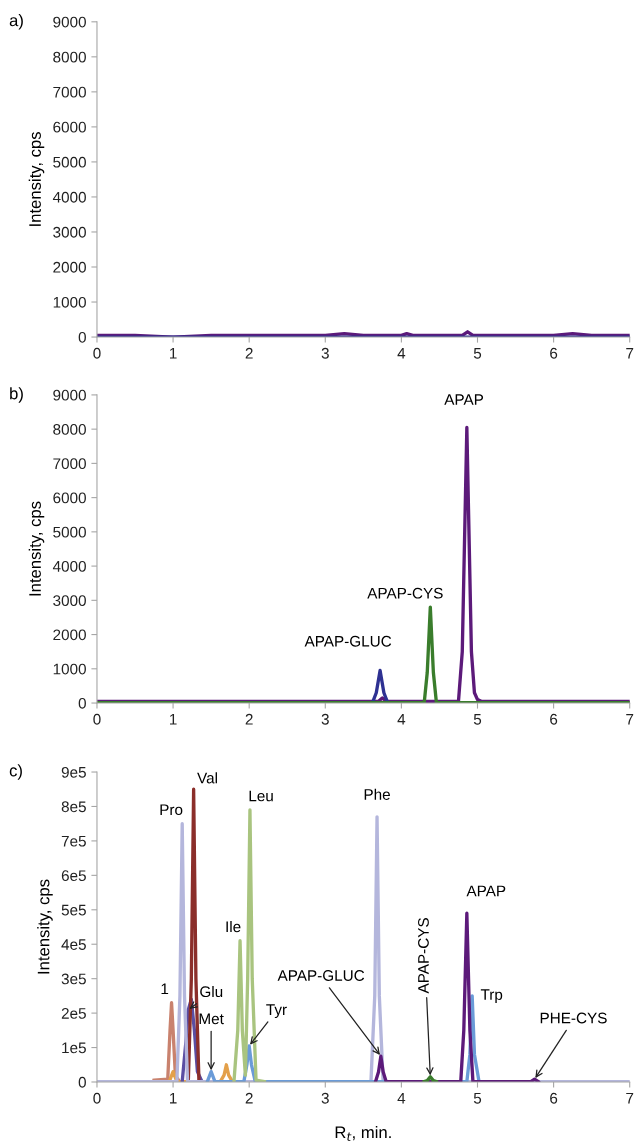 This screenshot has height=1148, width=638. I want to click on annotation: Tyr, so click(276, 1011).